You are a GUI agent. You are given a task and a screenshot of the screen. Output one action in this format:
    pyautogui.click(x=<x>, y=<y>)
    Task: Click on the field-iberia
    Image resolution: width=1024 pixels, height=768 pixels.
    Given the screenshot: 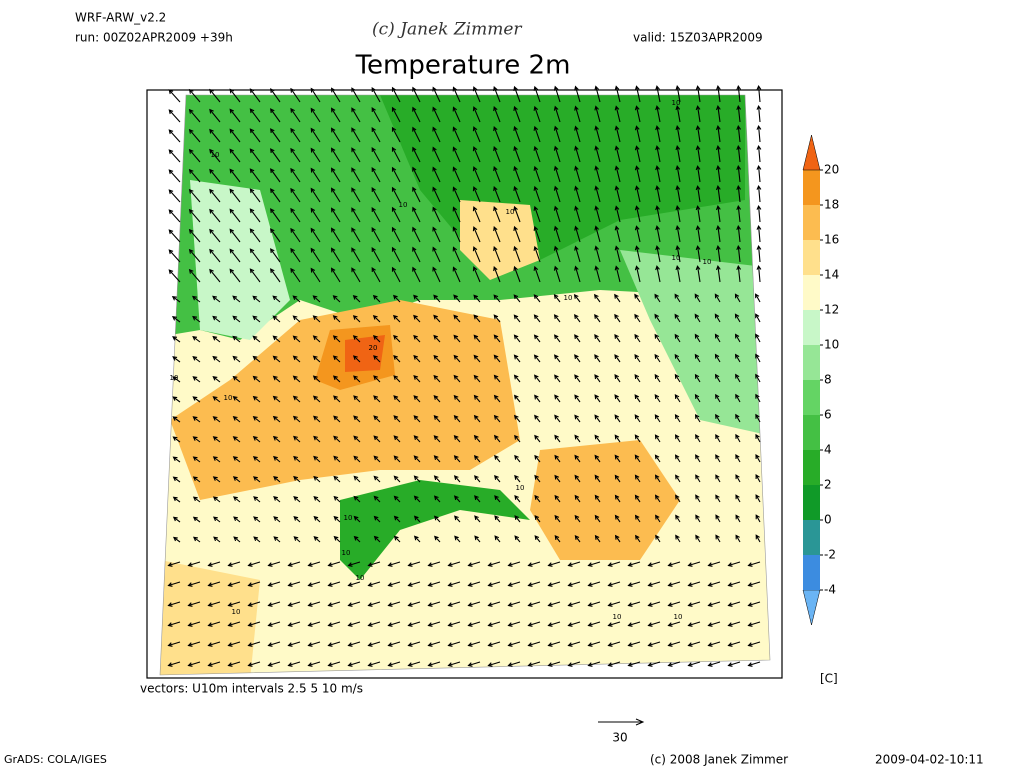 What is the action you would take?
    pyautogui.click(x=210, y=617)
    